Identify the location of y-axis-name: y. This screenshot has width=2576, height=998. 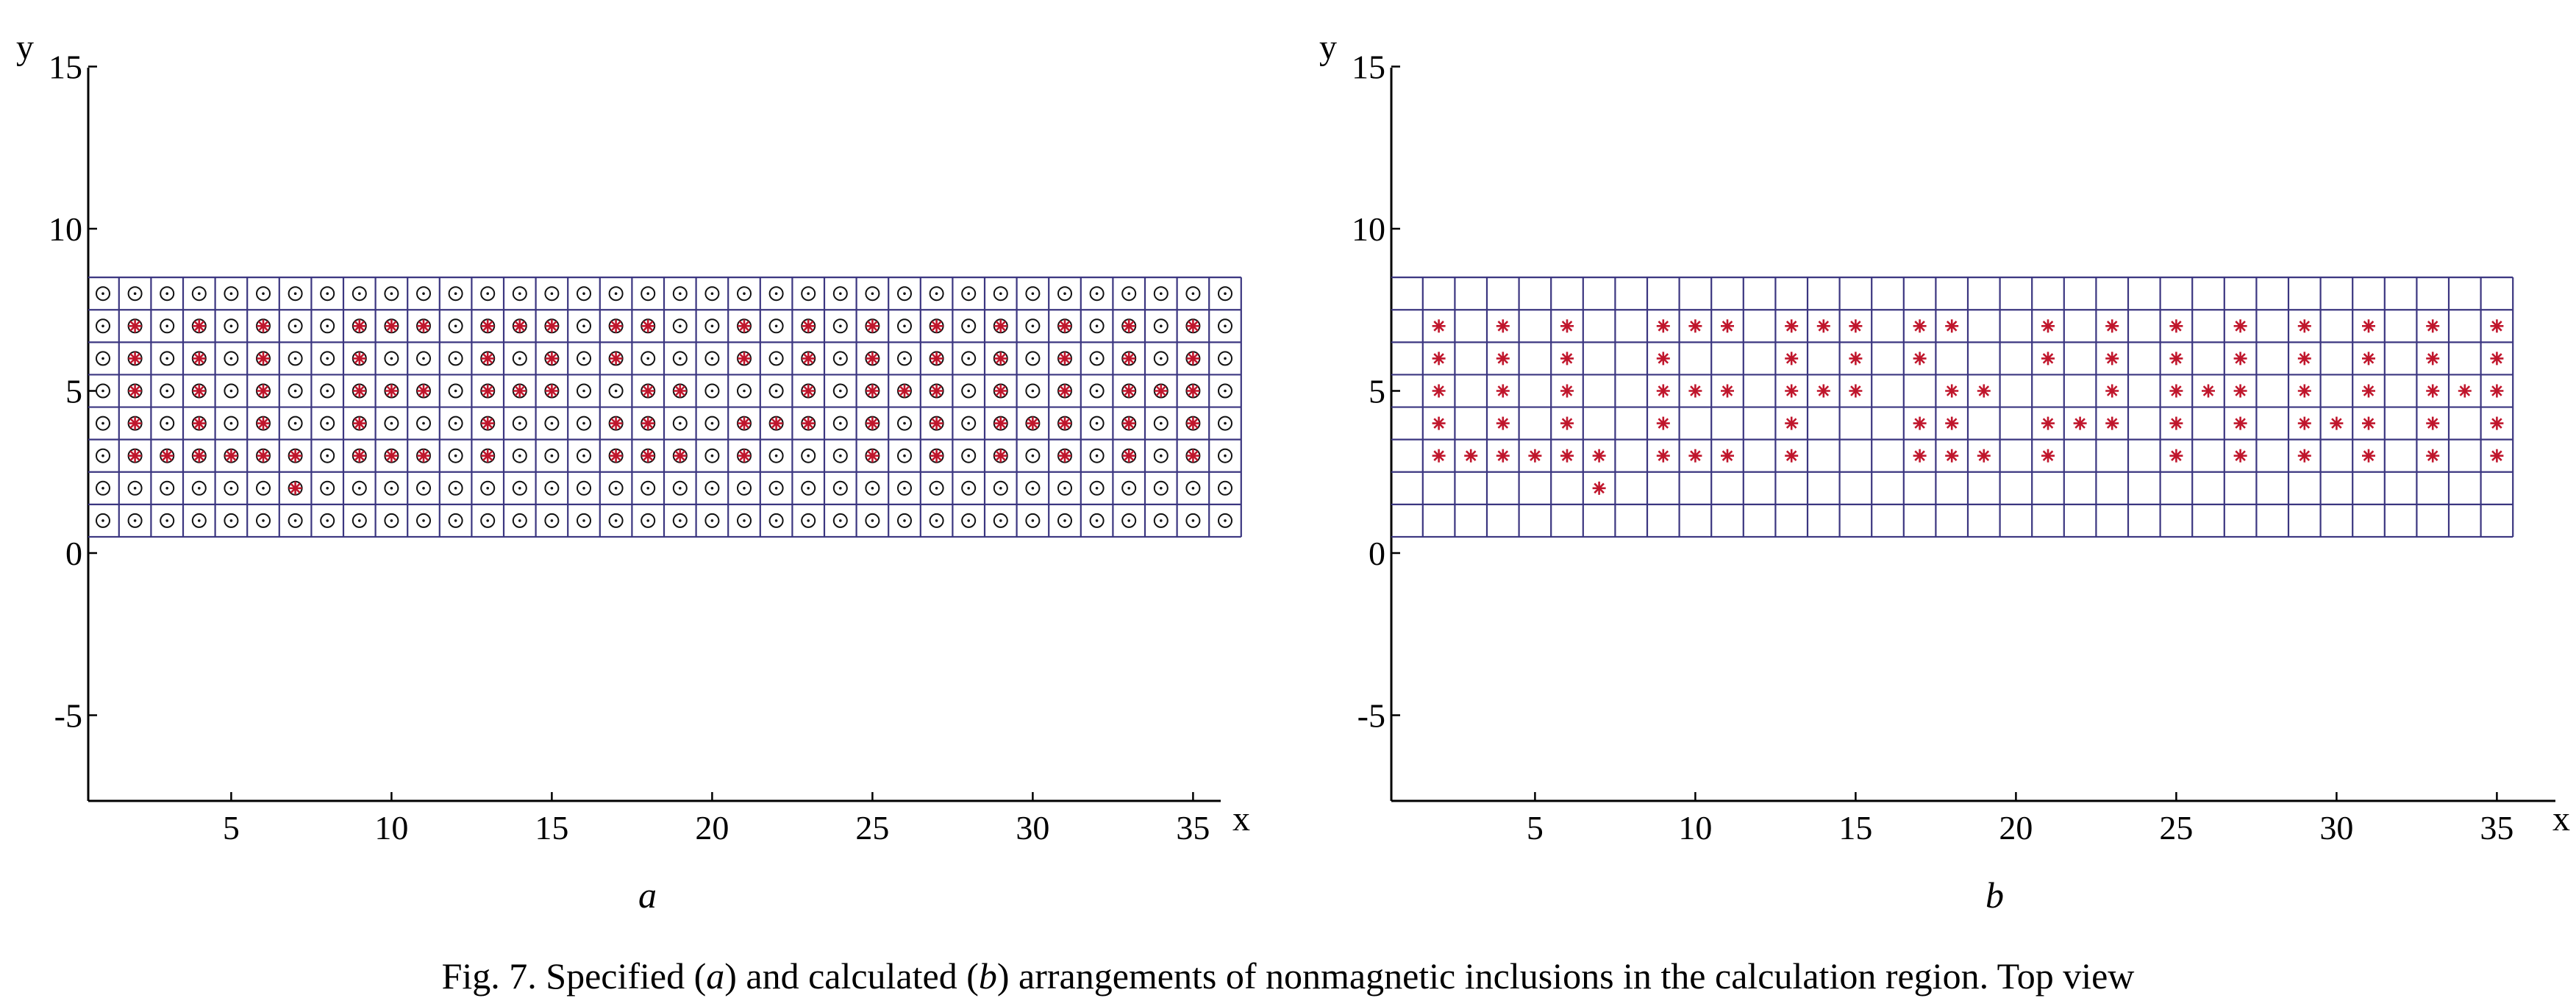
(1328, 47).